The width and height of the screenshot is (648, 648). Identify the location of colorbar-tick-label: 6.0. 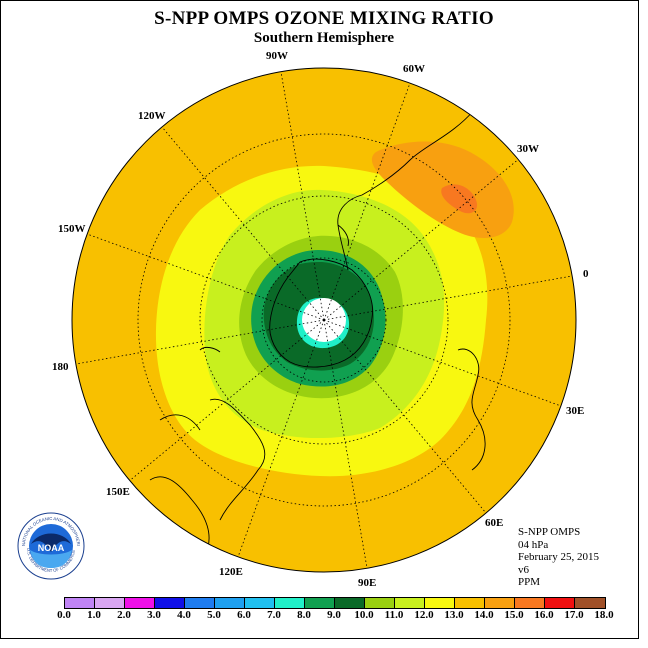
(244, 615).